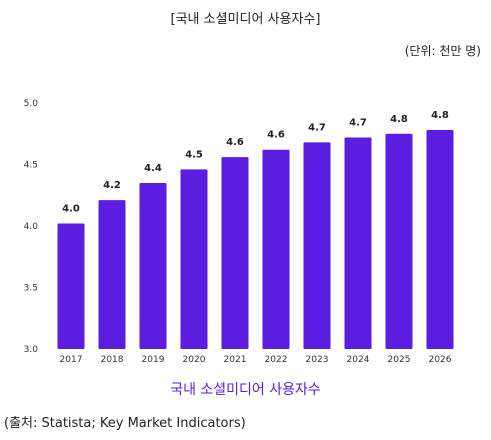  I want to click on x-tick-label: 2018, so click(112, 360).